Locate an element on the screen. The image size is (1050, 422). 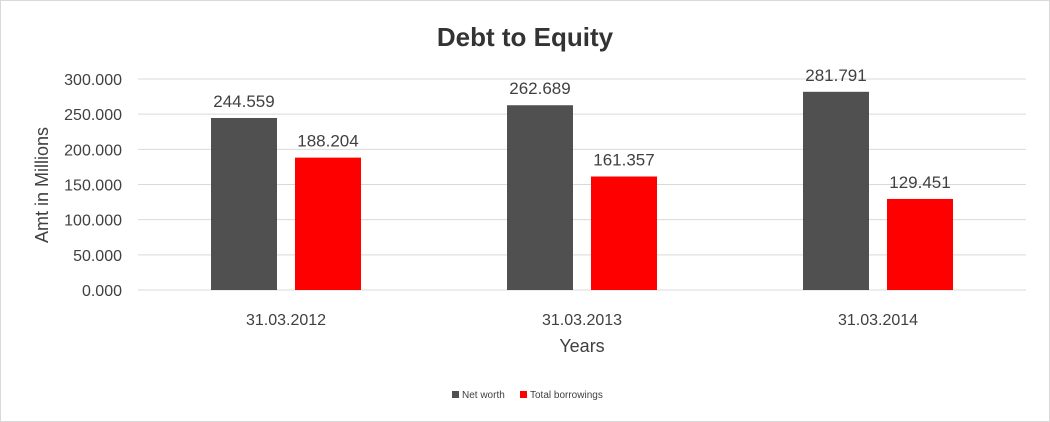
x-axis-ticks: 31.03.2012 31.03.2013 31.03.2014 is located at coordinates (582, 320).